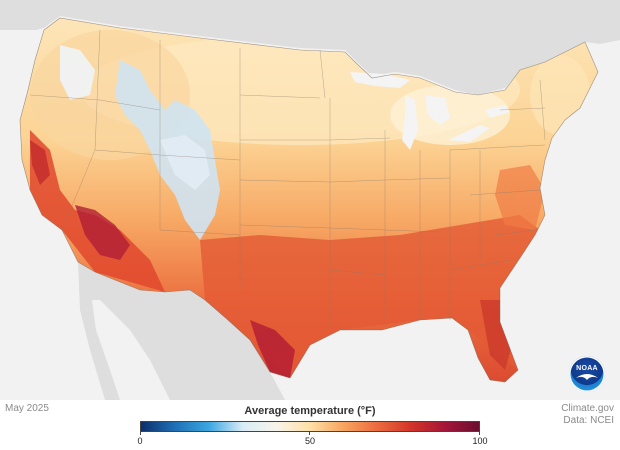 This screenshot has height=450, width=620. What do you see at coordinates (97, 211) in the screenshot?
I see `southwest-heat-region` at bounding box center [97, 211].